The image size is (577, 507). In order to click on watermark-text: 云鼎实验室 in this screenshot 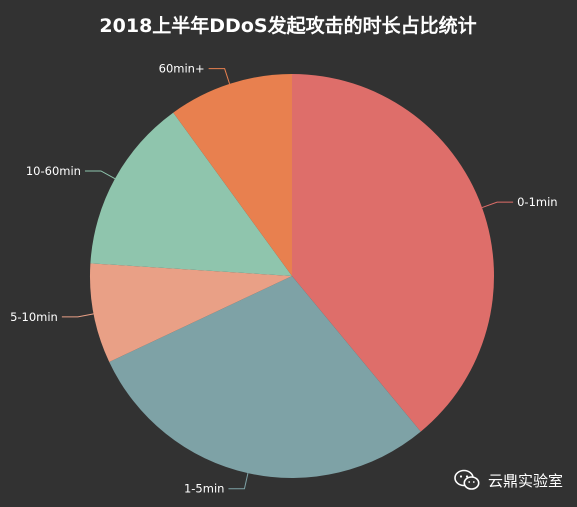, I will do `click(525, 480)`.